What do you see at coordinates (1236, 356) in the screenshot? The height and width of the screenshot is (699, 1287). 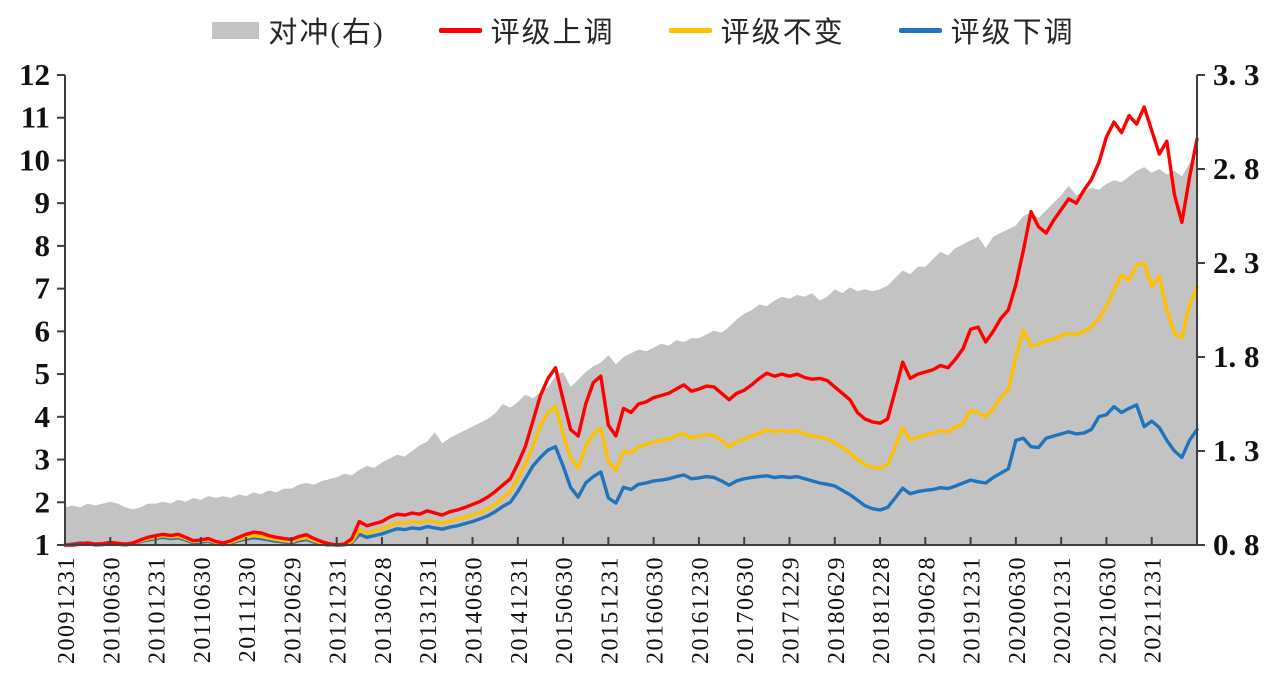 I see `right-axis-tick-label: 1. 8` at bounding box center [1236, 356].